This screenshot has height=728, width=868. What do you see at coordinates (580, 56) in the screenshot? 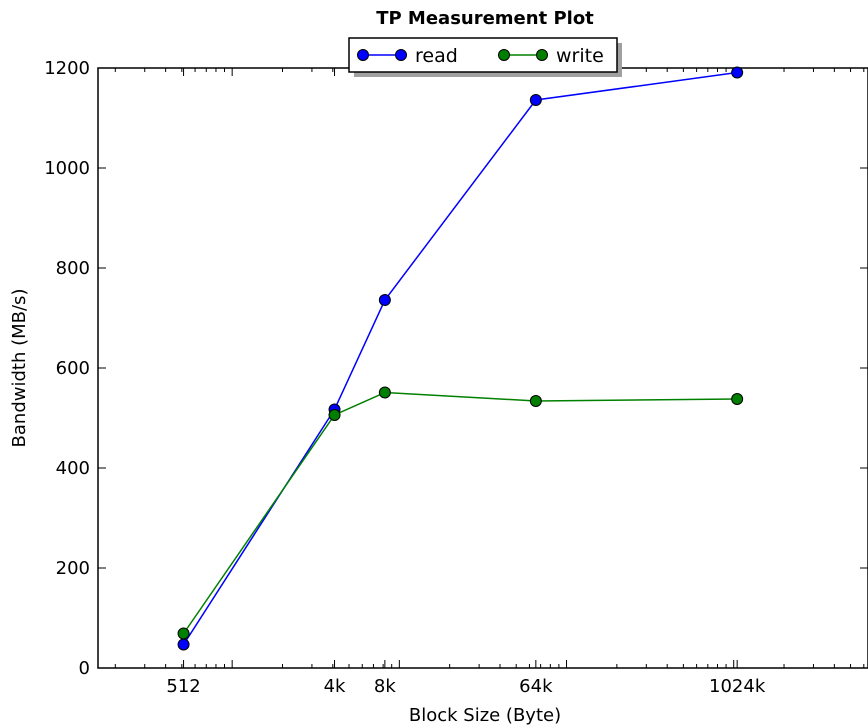
I see `legend-label-write: write` at bounding box center [580, 56].